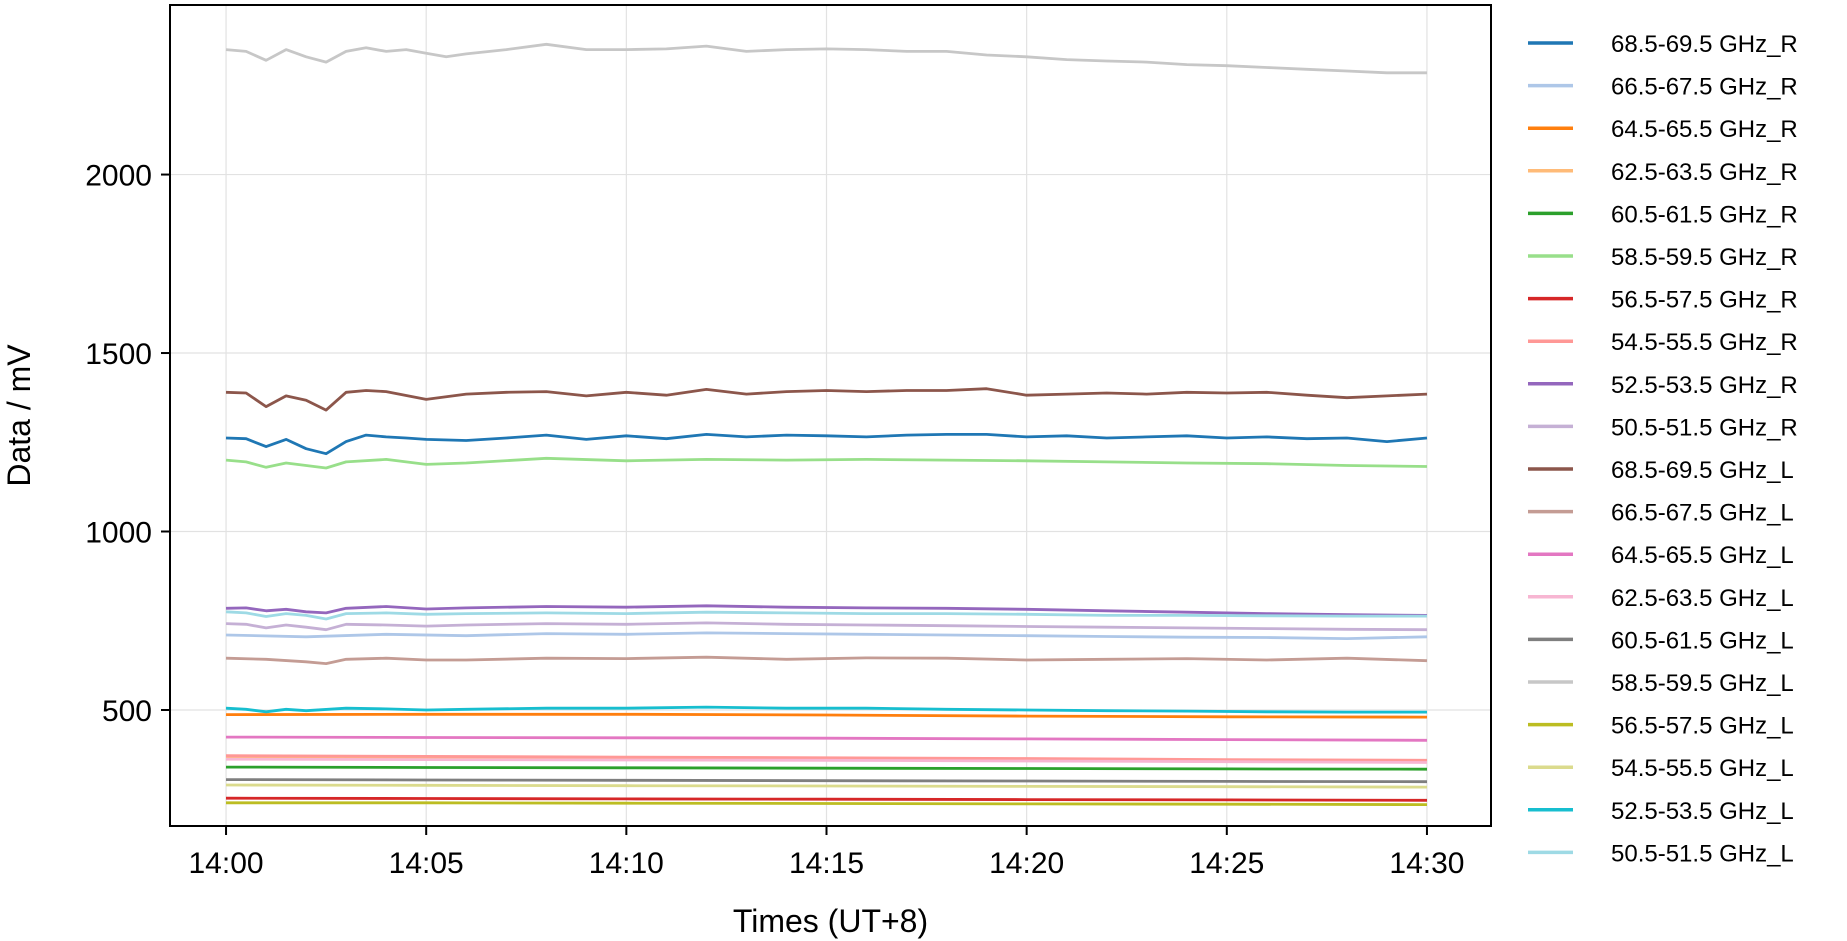 The width and height of the screenshot is (1847, 941). I want to click on legend-label: 62.5-63.5 GHz_R, so click(1704, 172).